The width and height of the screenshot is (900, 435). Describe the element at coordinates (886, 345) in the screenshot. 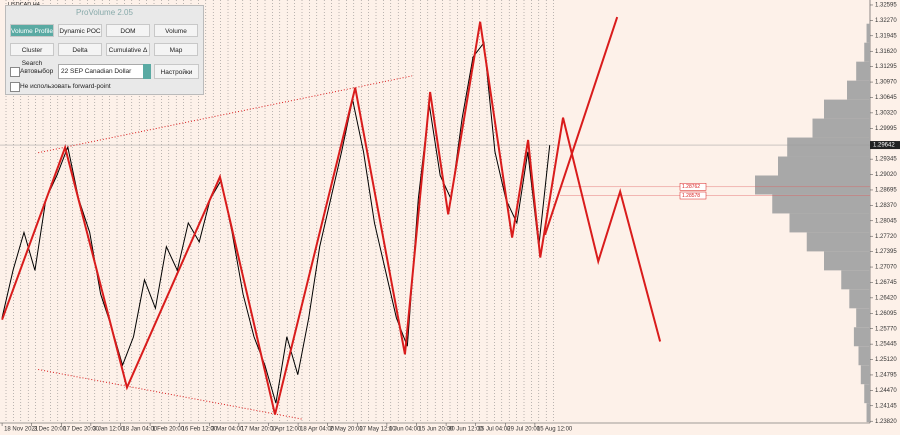

I see `y-tick-label: 1.25445` at that location.